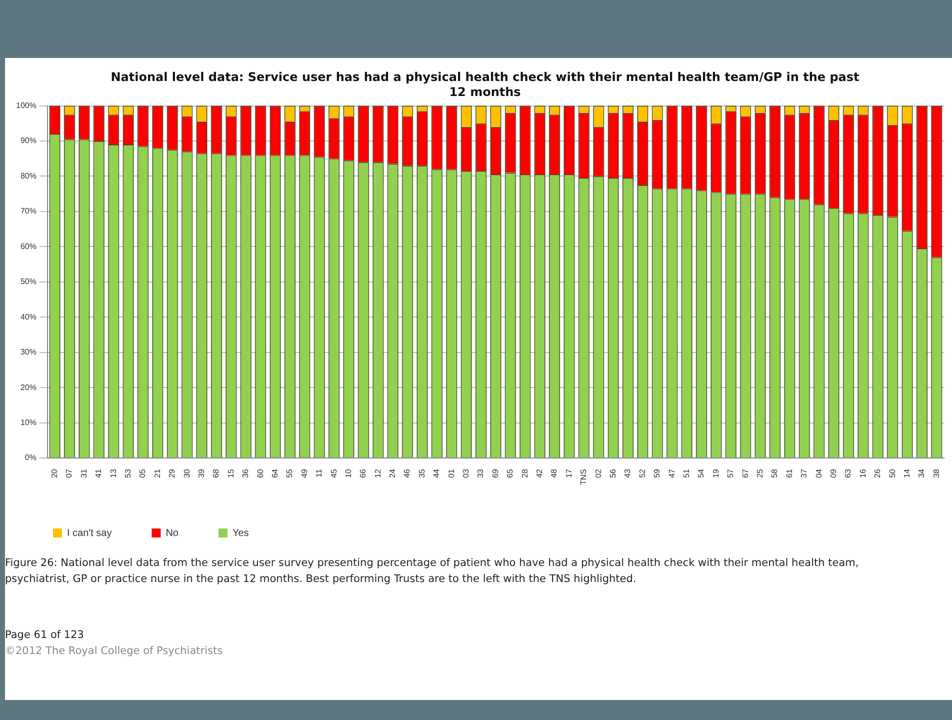  I want to click on x-tick-label: 34, so click(921, 473).